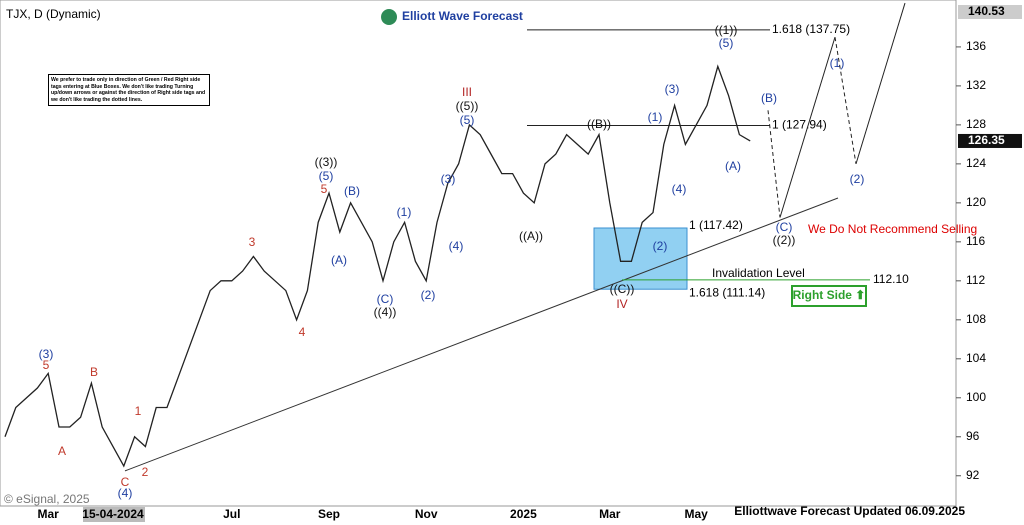 The height and width of the screenshot is (525, 1024). I want to click on y-tick-label: 100, so click(976, 397).